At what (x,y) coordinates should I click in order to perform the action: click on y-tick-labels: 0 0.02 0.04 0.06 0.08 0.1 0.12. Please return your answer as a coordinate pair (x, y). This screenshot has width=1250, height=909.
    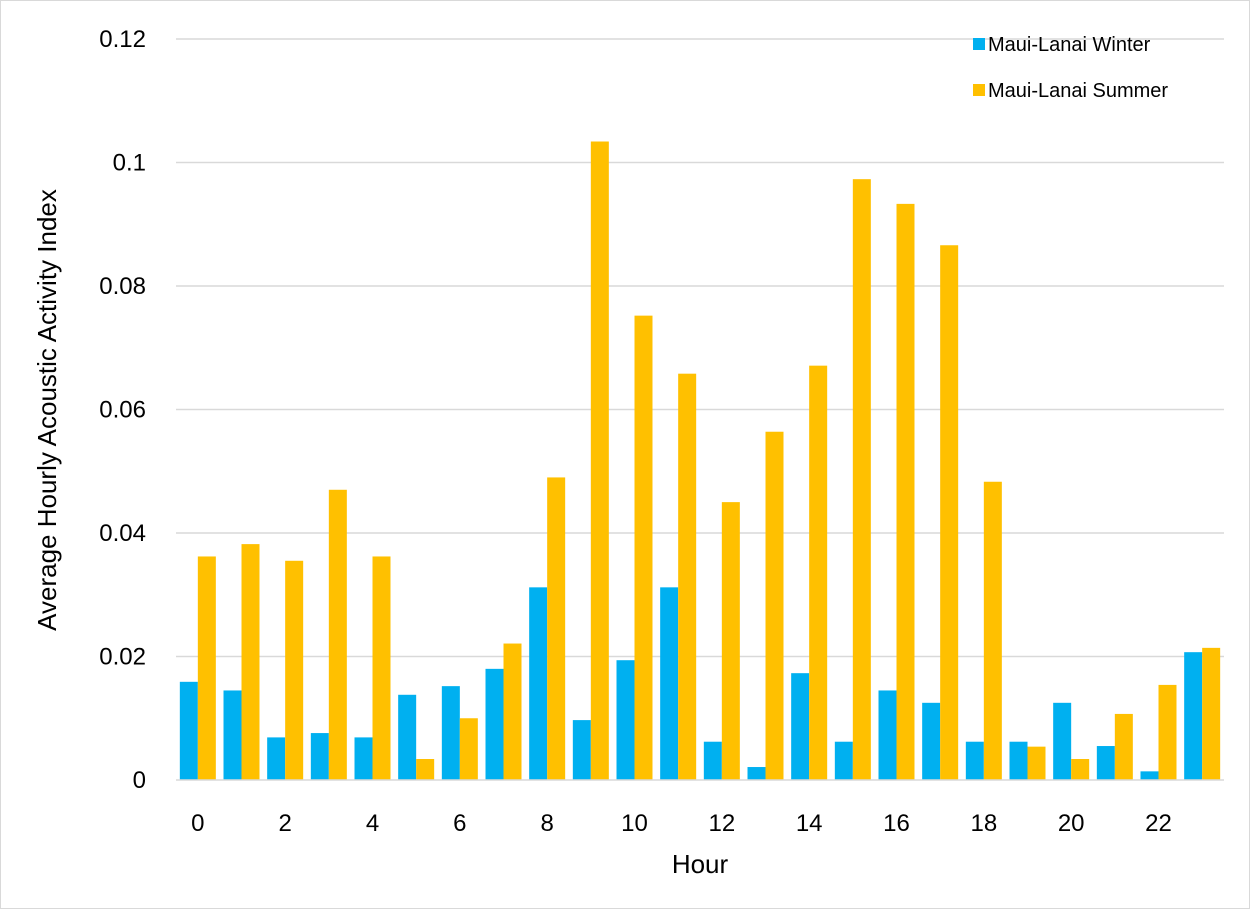
    Looking at the image, I should click on (122, 410).